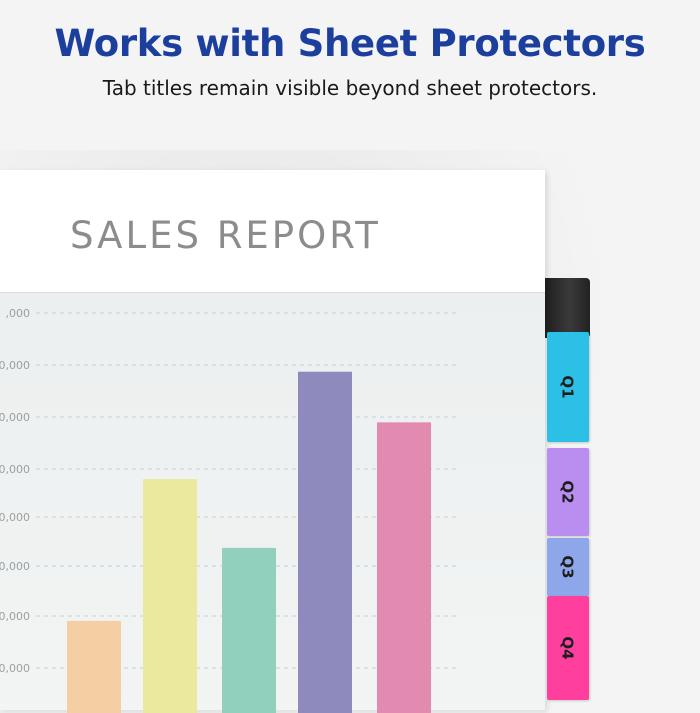  I want to click on sheet-title: SALES REPORT, so click(225, 235).